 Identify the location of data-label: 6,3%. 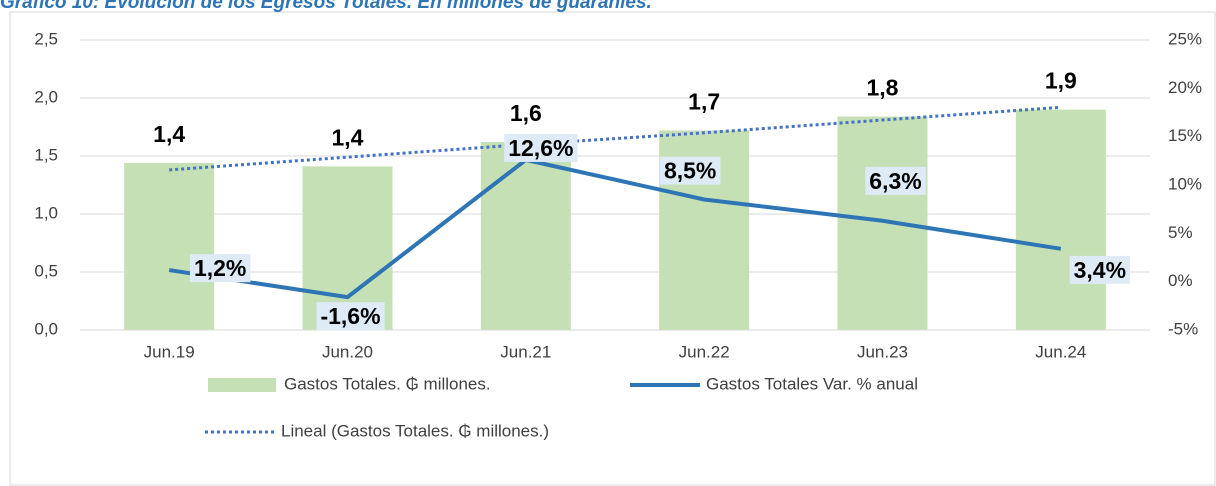
(895, 181).